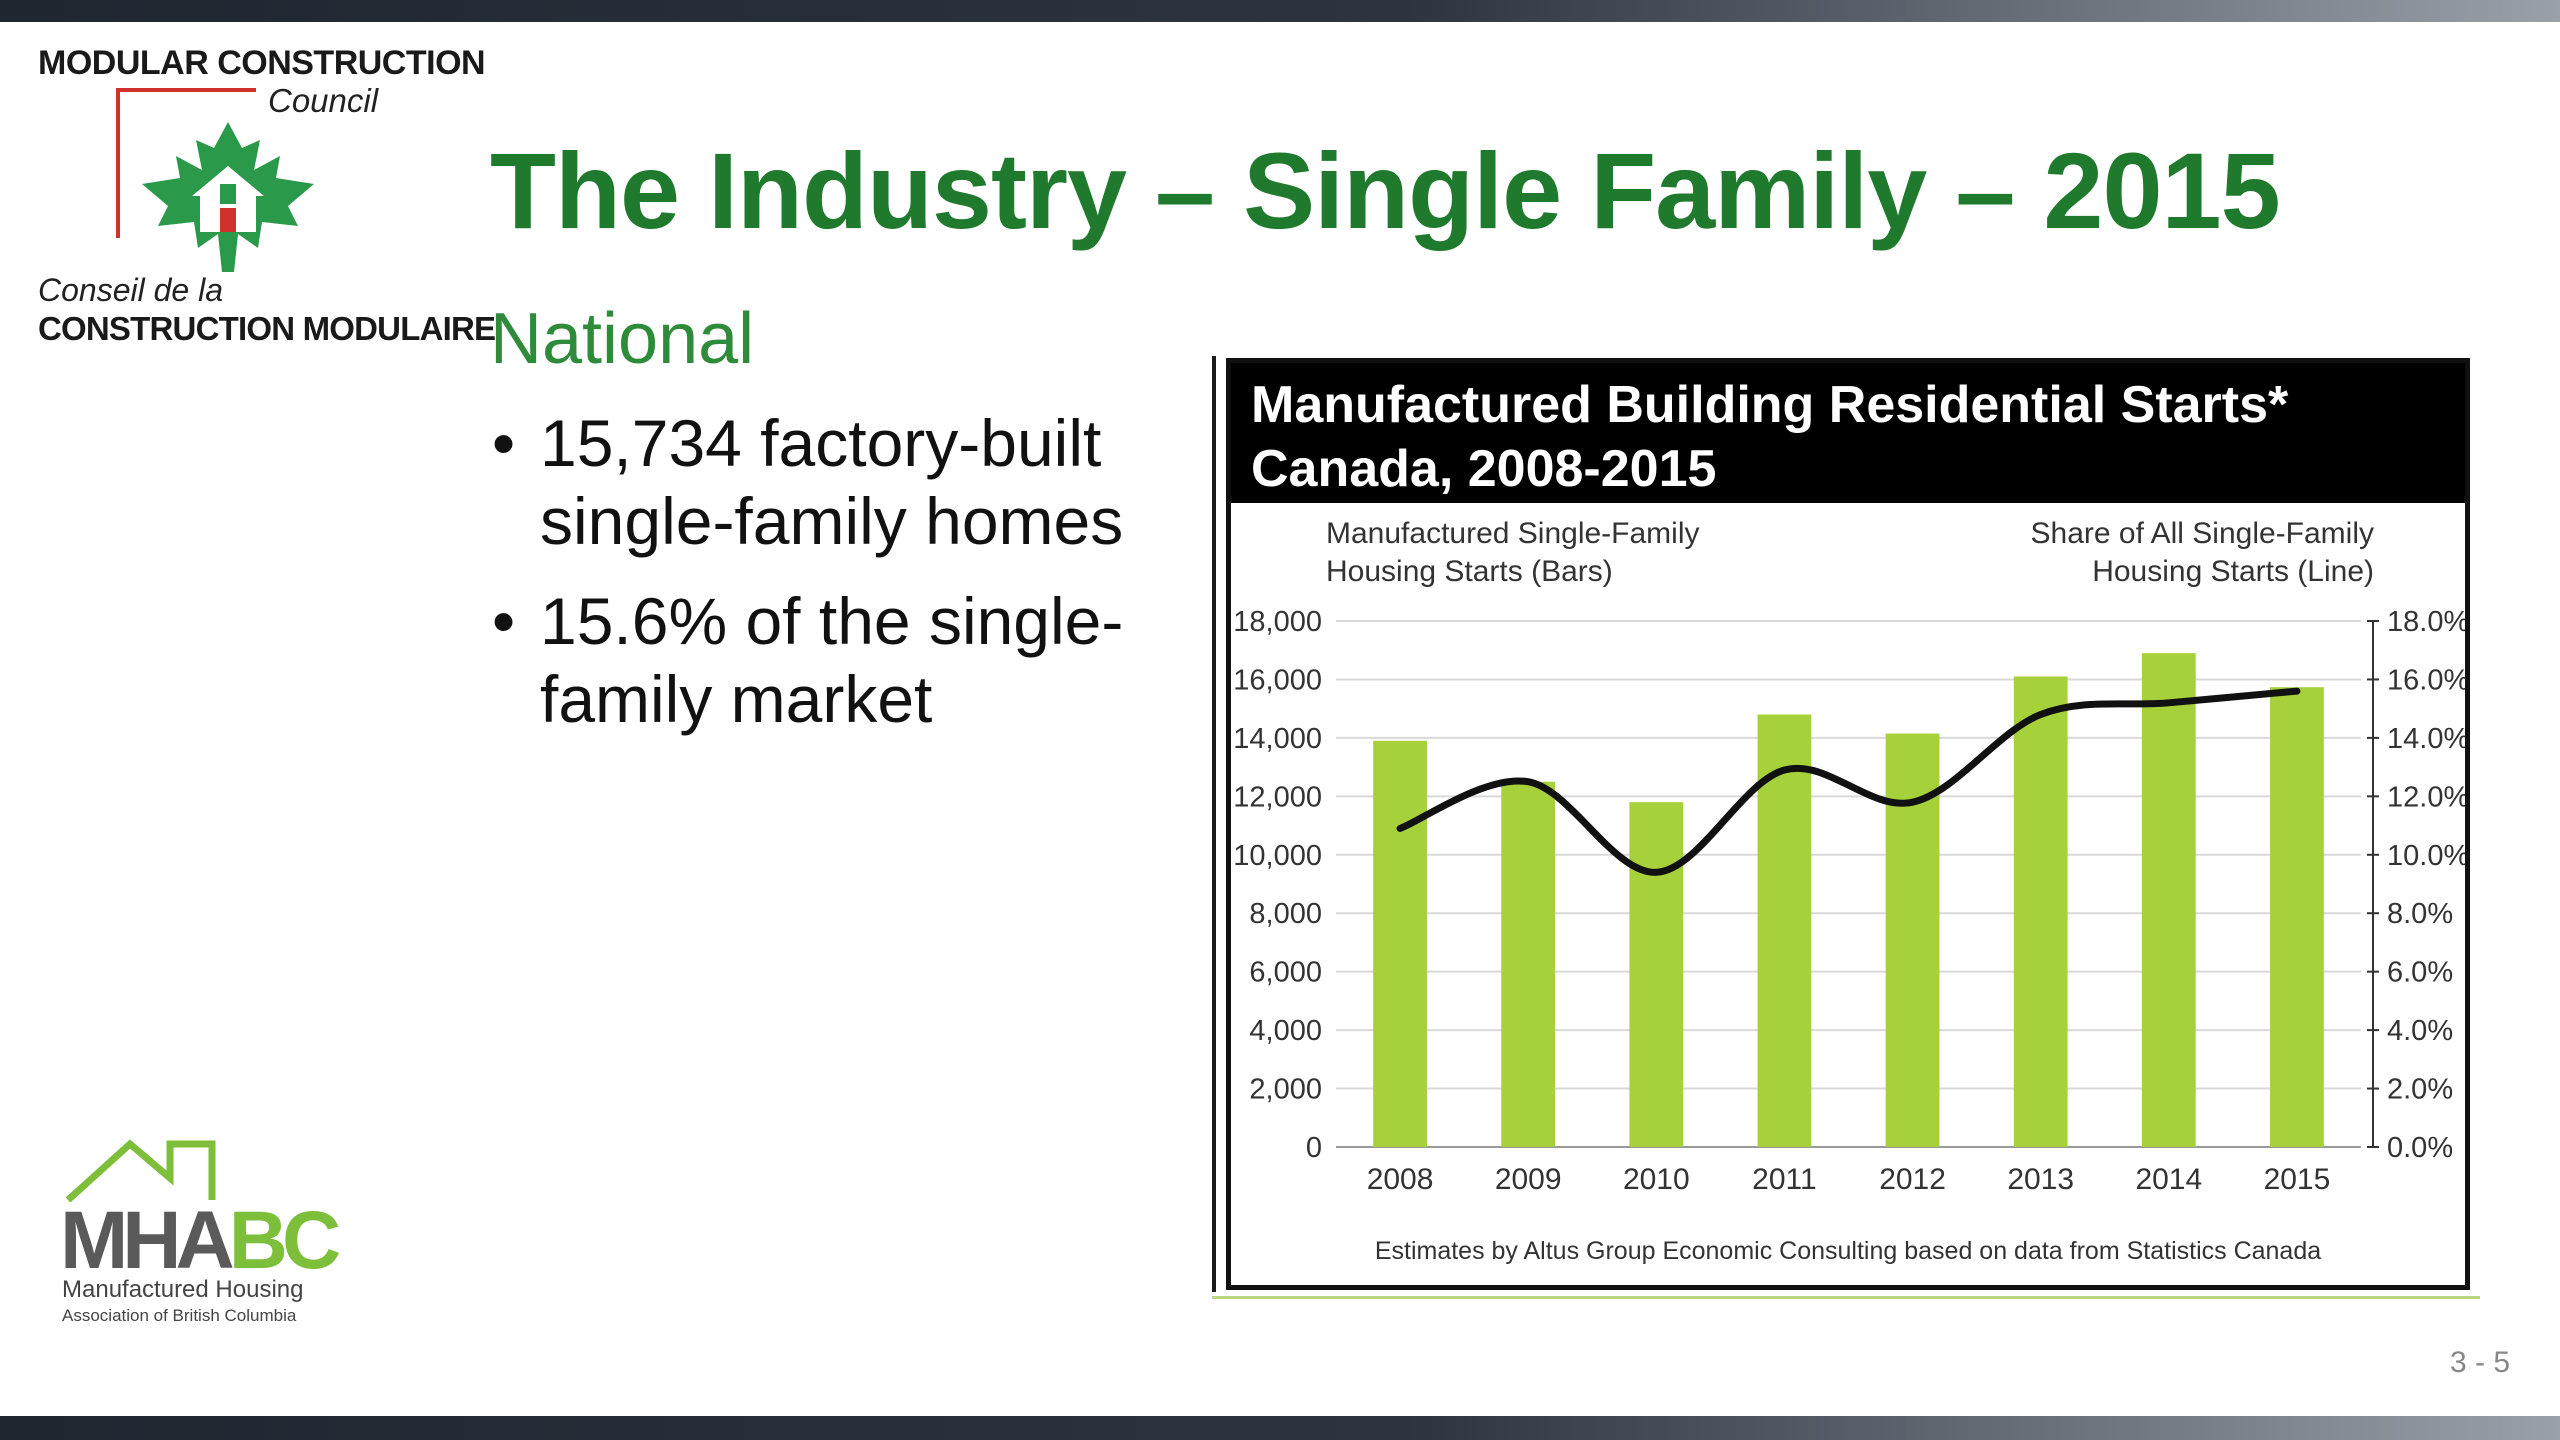  I want to click on bar-2008, so click(1400, 943).